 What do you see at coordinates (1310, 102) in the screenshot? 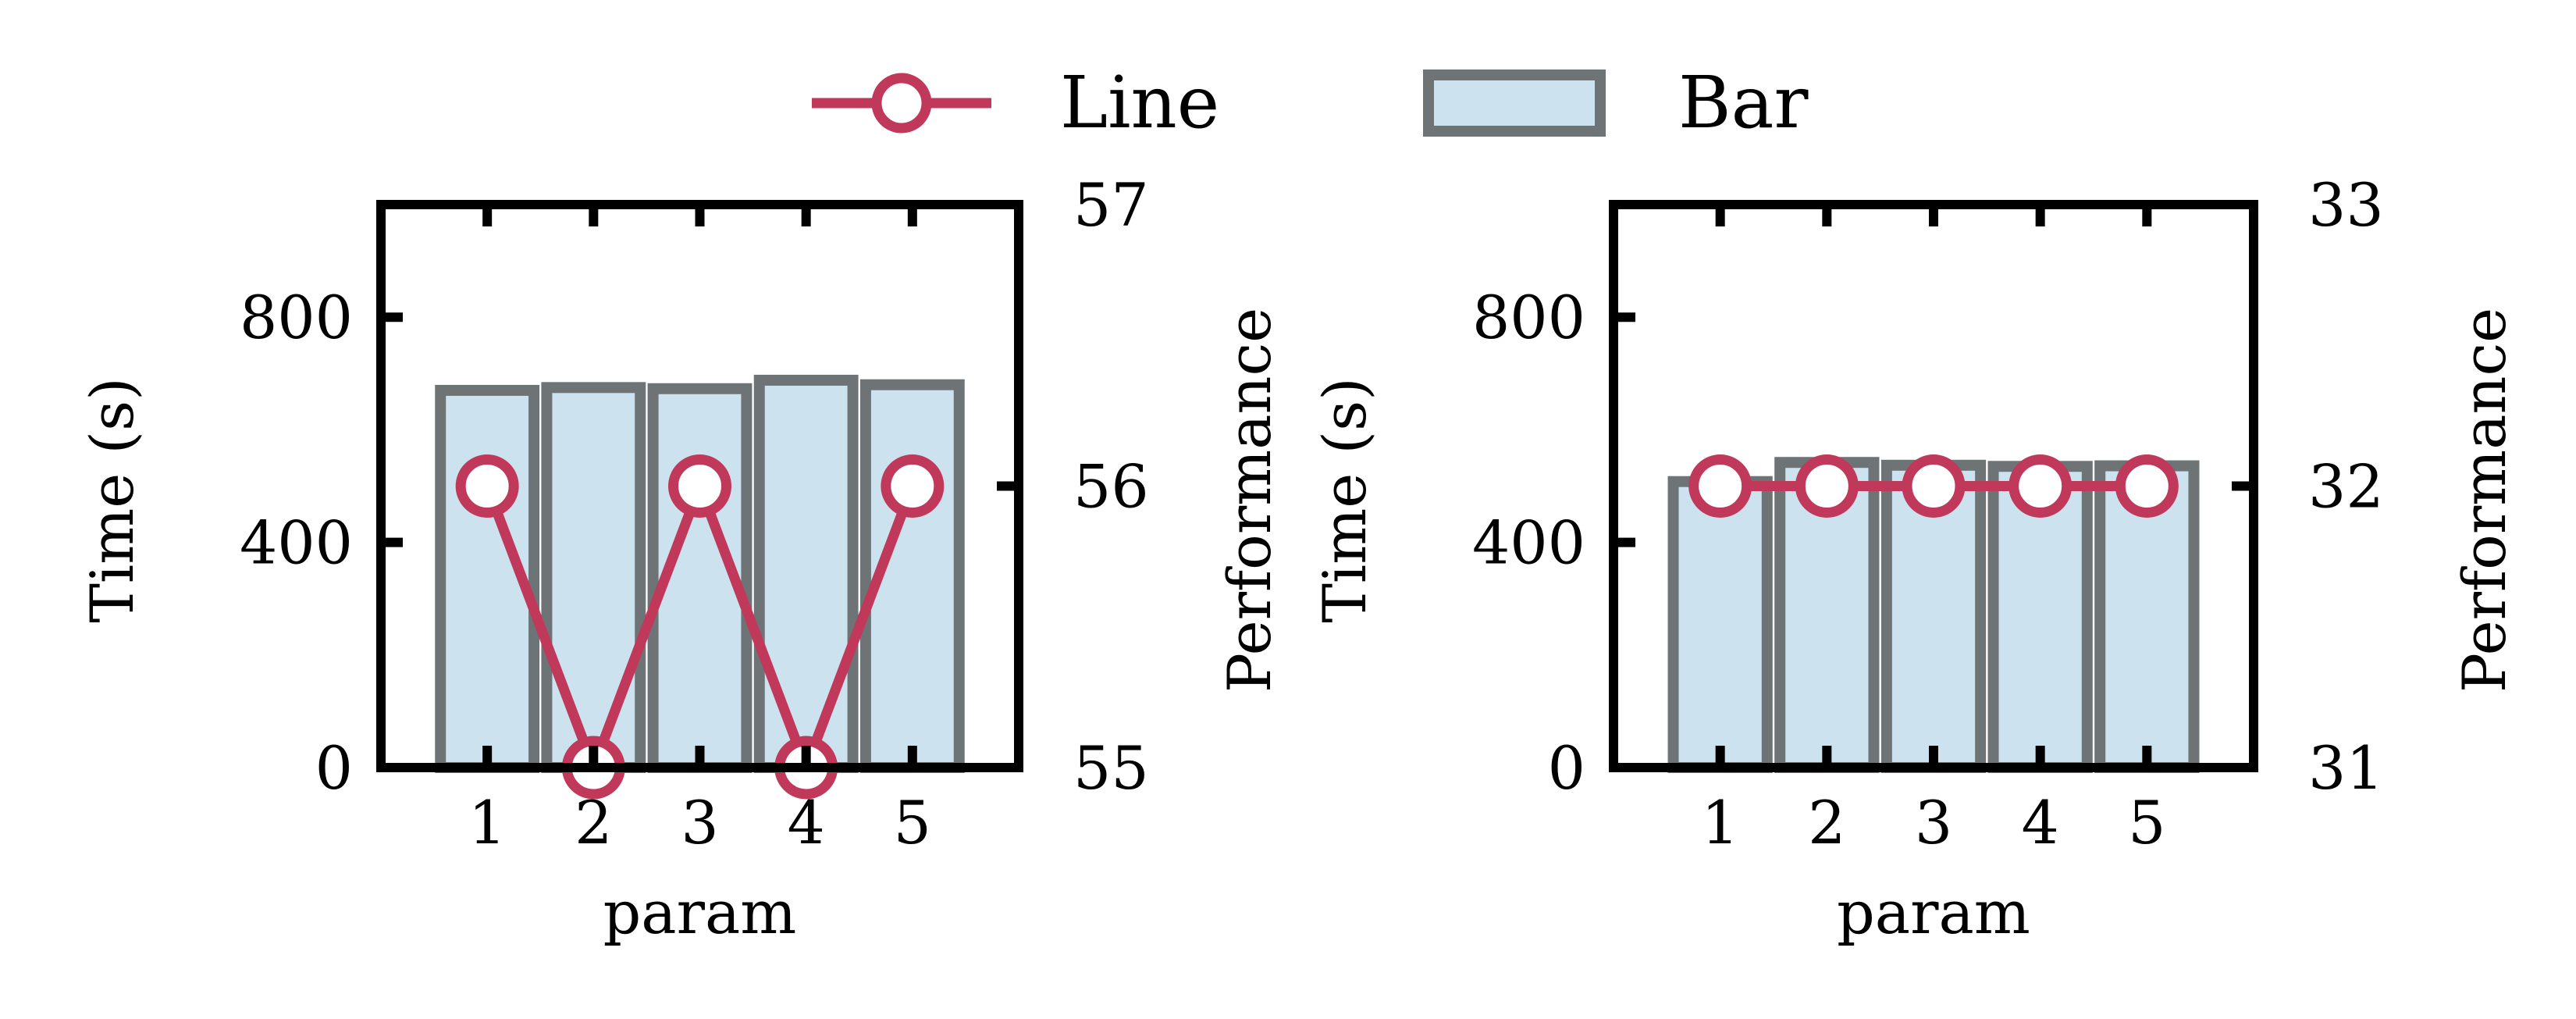
I see `legend: Line Bar` at bounding box center [1310, 102].